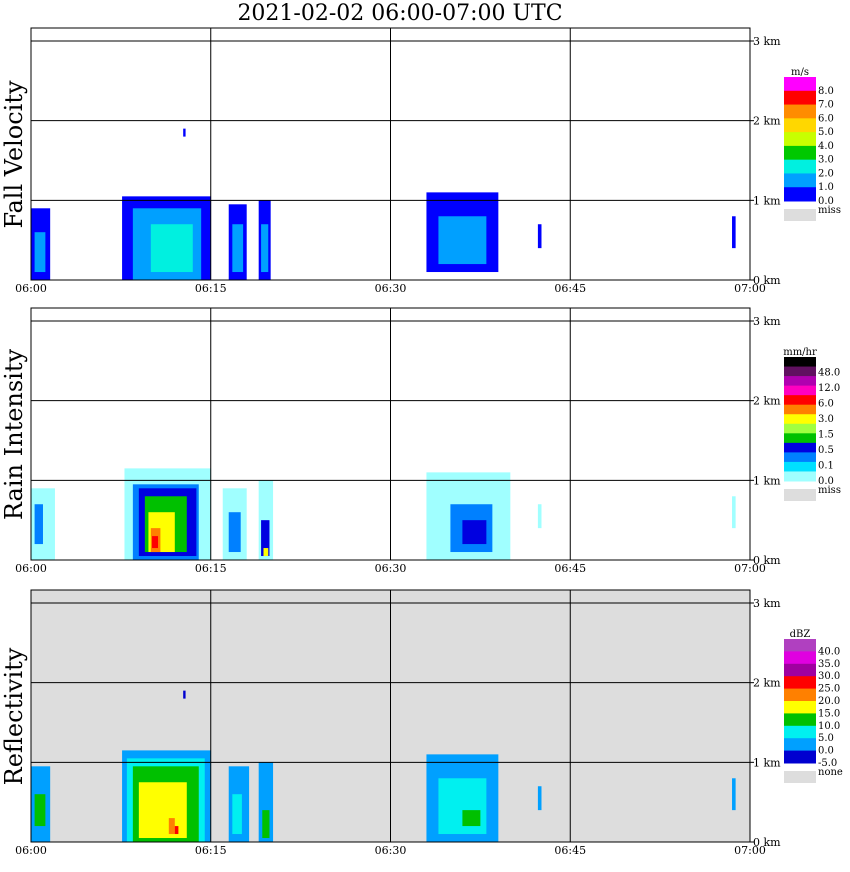  Describe the element at coordinates (829, 701) in the screenshot. I see `reflectivity-legend-label: 20.0` at that location.